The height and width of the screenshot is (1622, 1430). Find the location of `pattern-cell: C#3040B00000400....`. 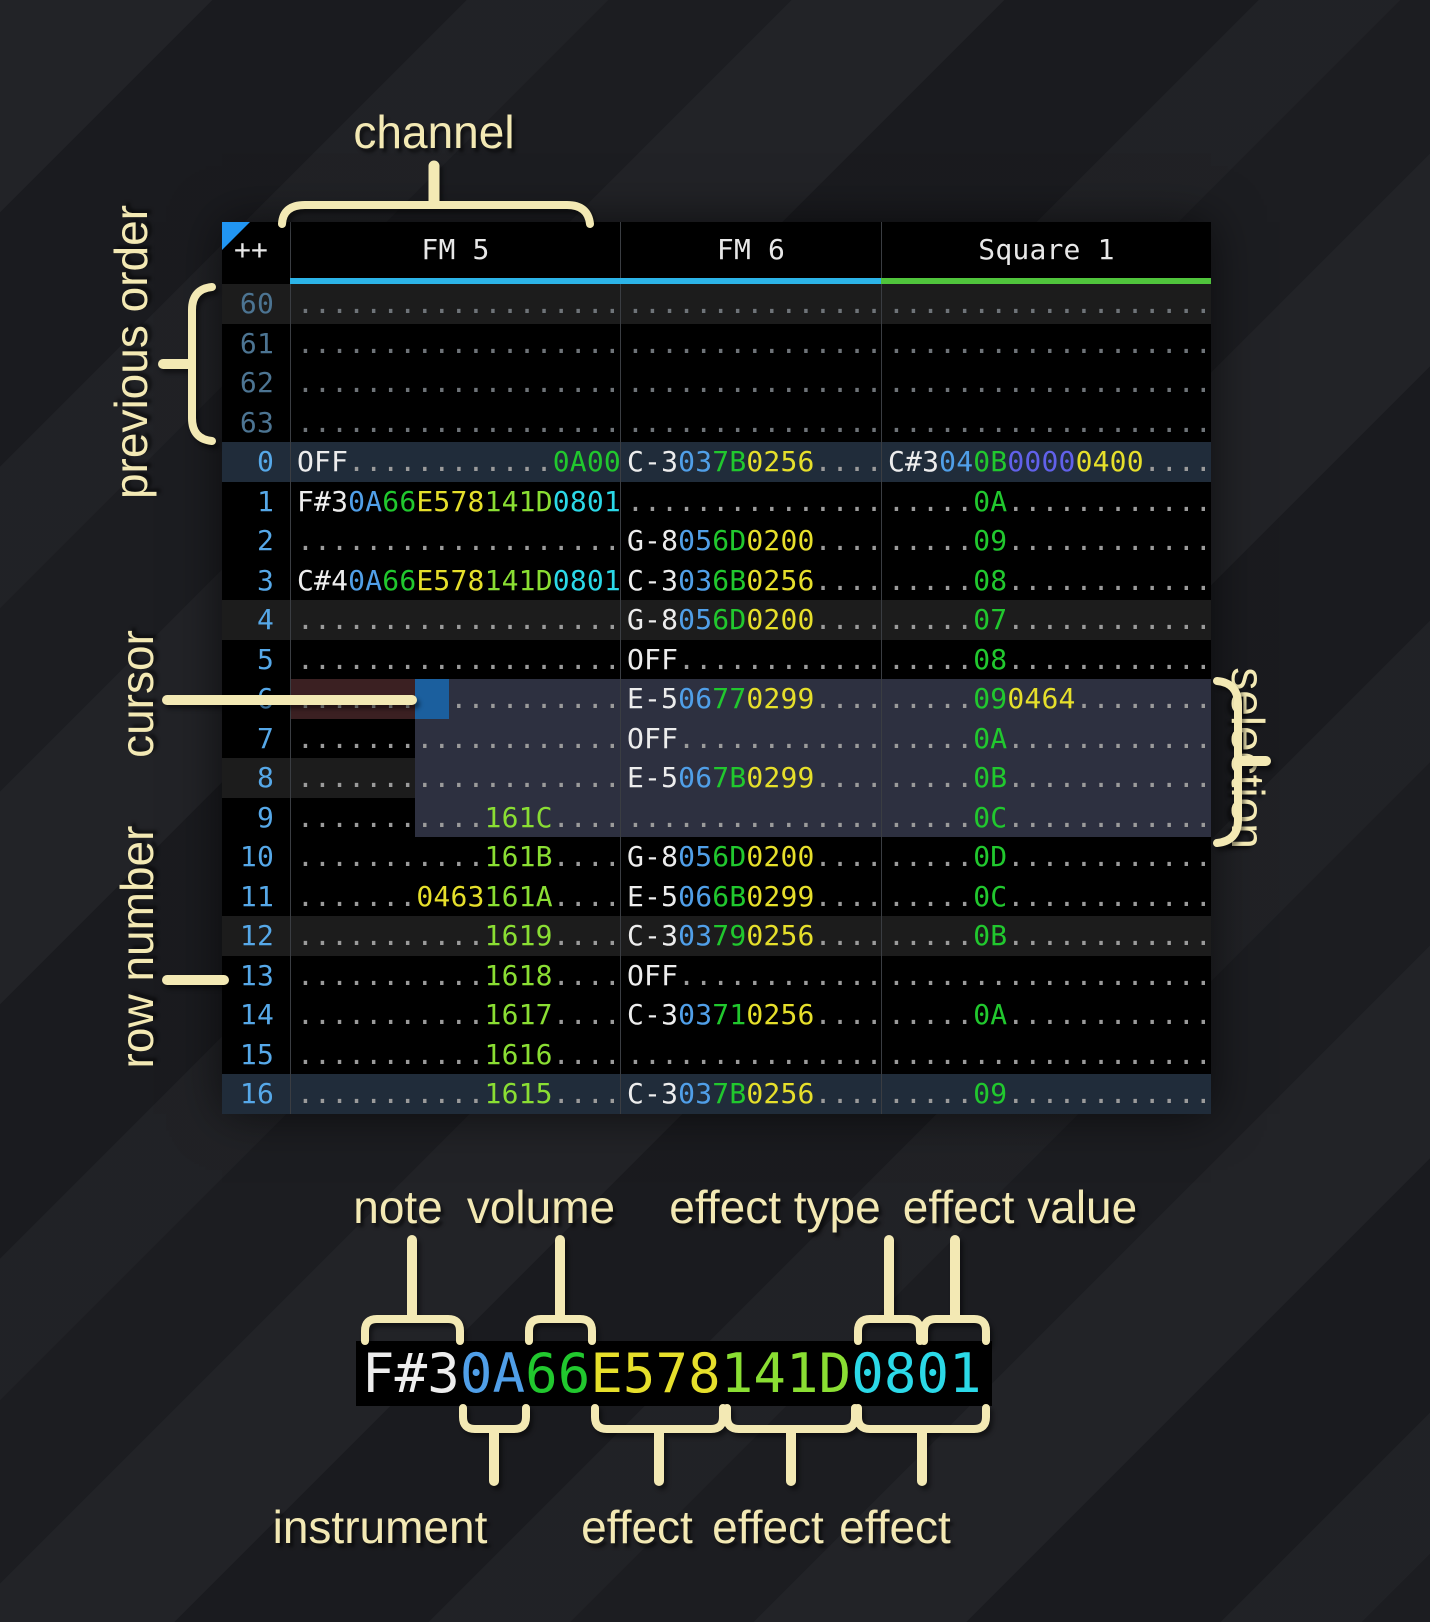

pattern-cell: C#3040B00000400.... is located at coordinates (1046, 462).